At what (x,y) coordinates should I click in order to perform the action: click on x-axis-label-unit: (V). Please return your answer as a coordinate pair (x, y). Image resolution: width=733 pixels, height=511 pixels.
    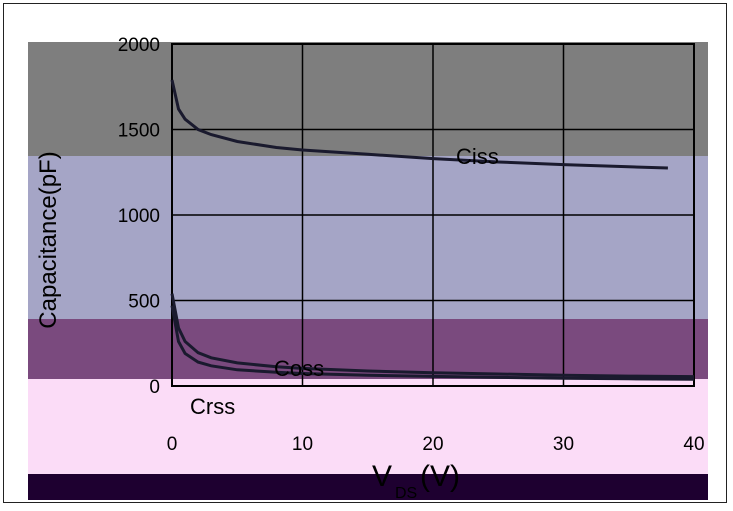
    Looking at the image, I should click on (440, 476).